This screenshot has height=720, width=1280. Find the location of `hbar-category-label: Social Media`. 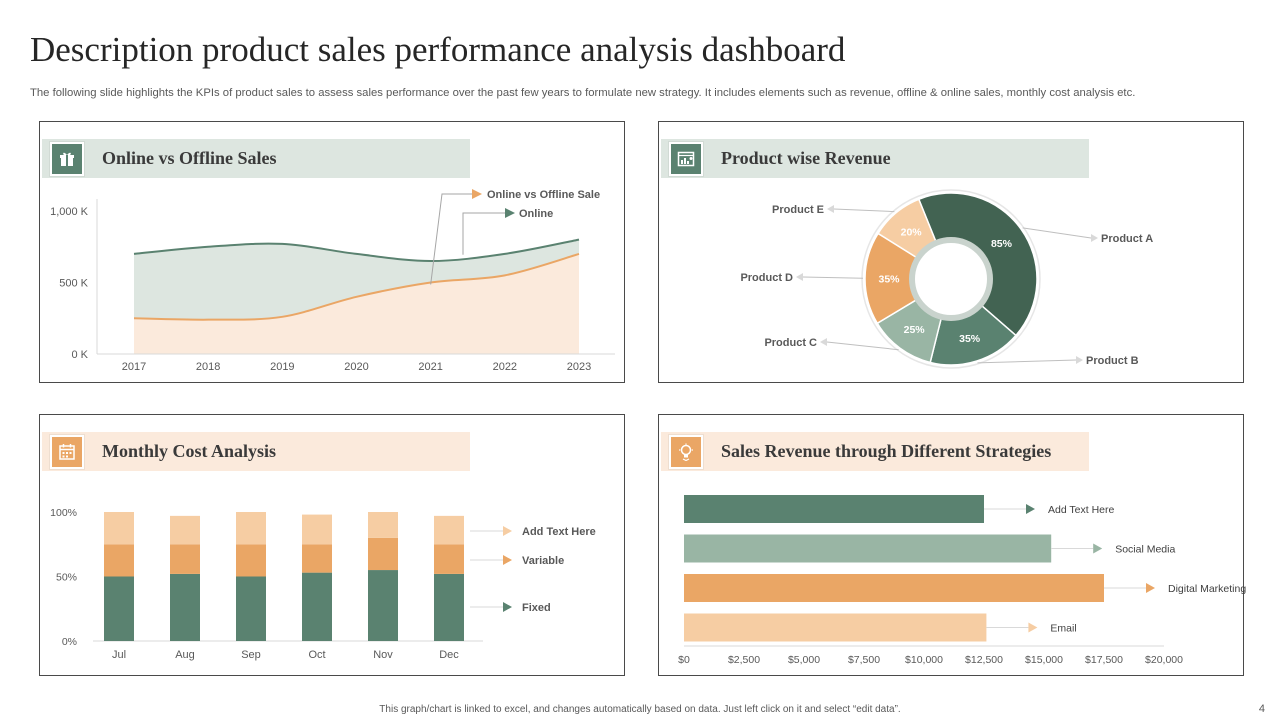

hbar-category-label: Social Media is located at coordinates (1145, 550).